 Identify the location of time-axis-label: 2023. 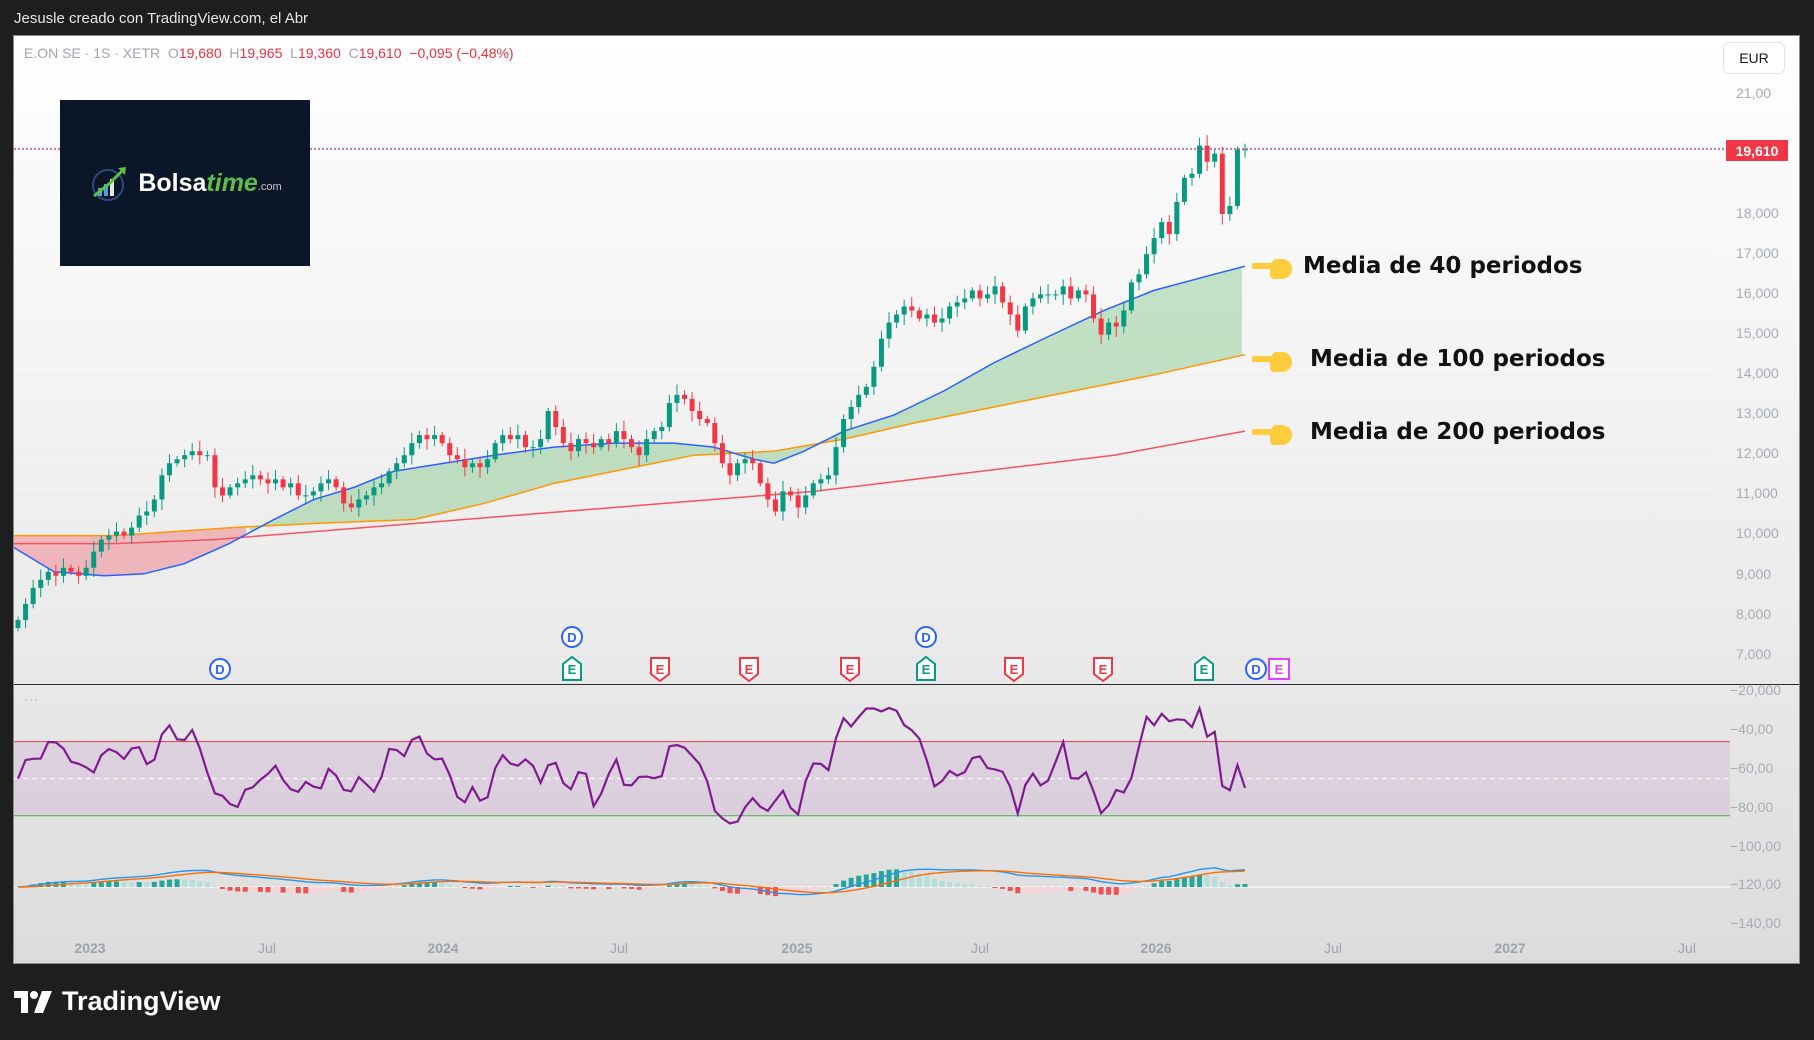
(90, 948).